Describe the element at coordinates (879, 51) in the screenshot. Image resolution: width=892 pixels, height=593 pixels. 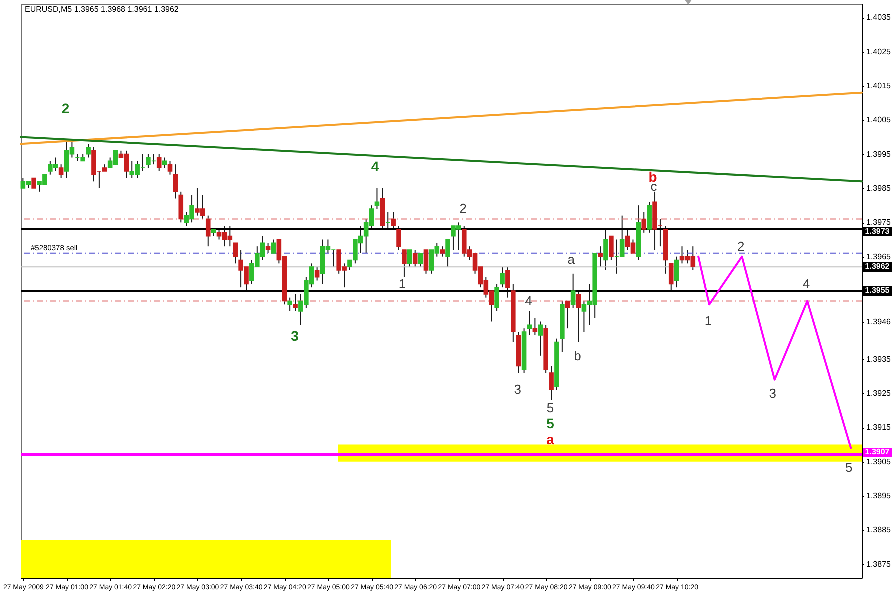
I see `y-tick-label: 1.4025` at that location.